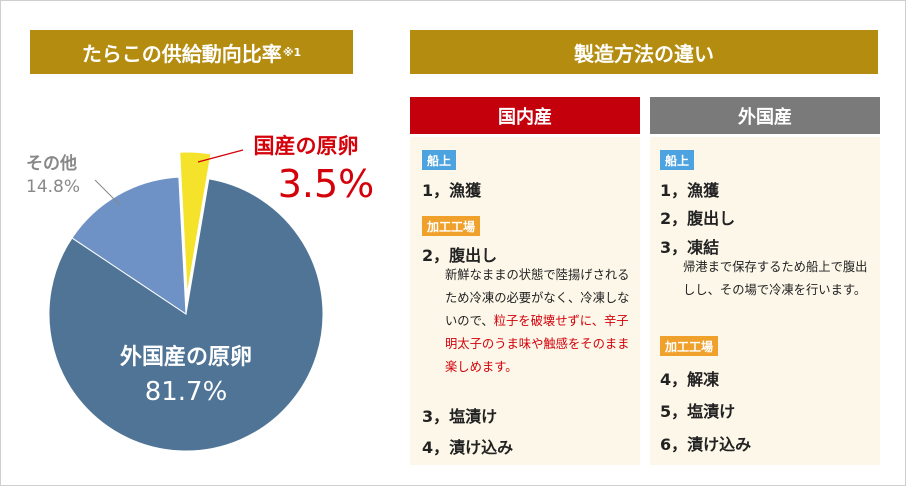 This screenshot has width=906, height=486. What do you see at coordinates (537, 344) in the screenshot?
I see `domestic-note-highlight: 粒子を破壊せずに、辛子明太子のうま味や触感をそのまま楽しめます。` at bounding box center [537, 344].